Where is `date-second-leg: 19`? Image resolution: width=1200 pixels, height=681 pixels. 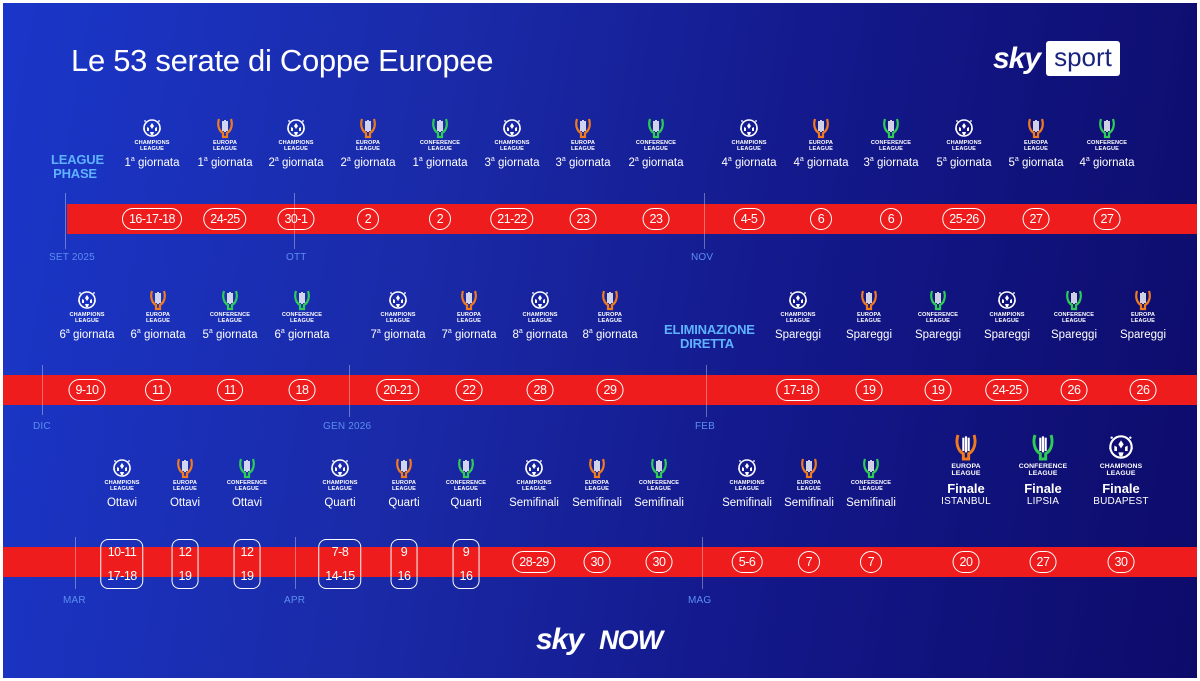 date-second-leg: 19 is located at coordinates (247, 576).